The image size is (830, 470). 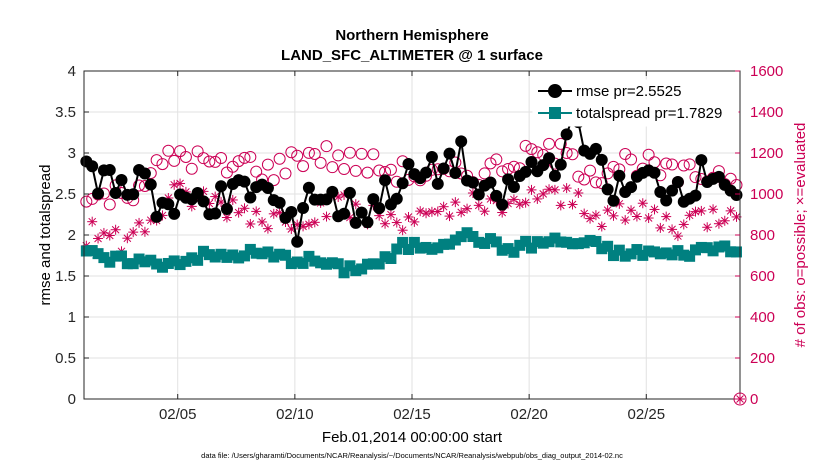 What do you see at coordinates (762, 358) in the screenshot?
I see `y2-tick-label: 200` at bounding box center [762, 358].